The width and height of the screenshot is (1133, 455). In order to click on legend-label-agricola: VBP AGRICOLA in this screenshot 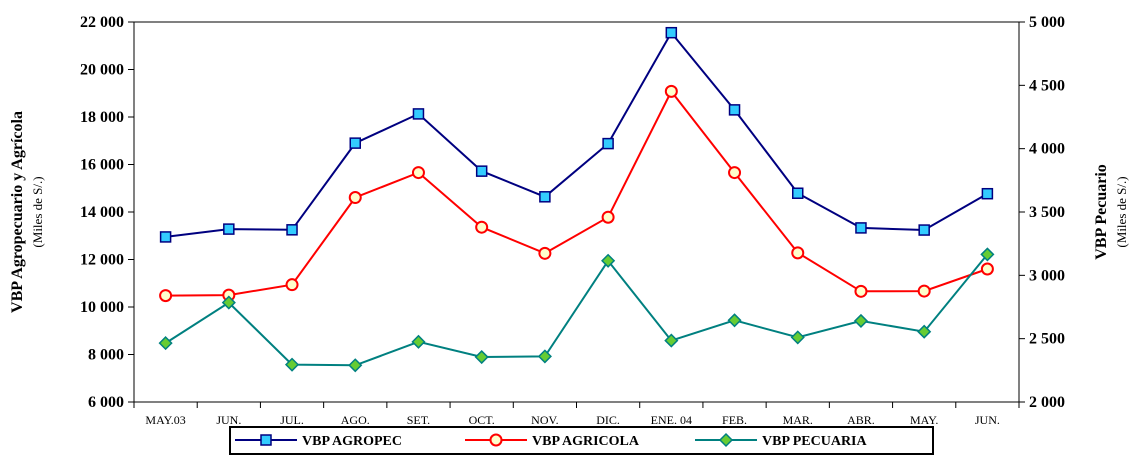, I will do `click(586, 441)`.